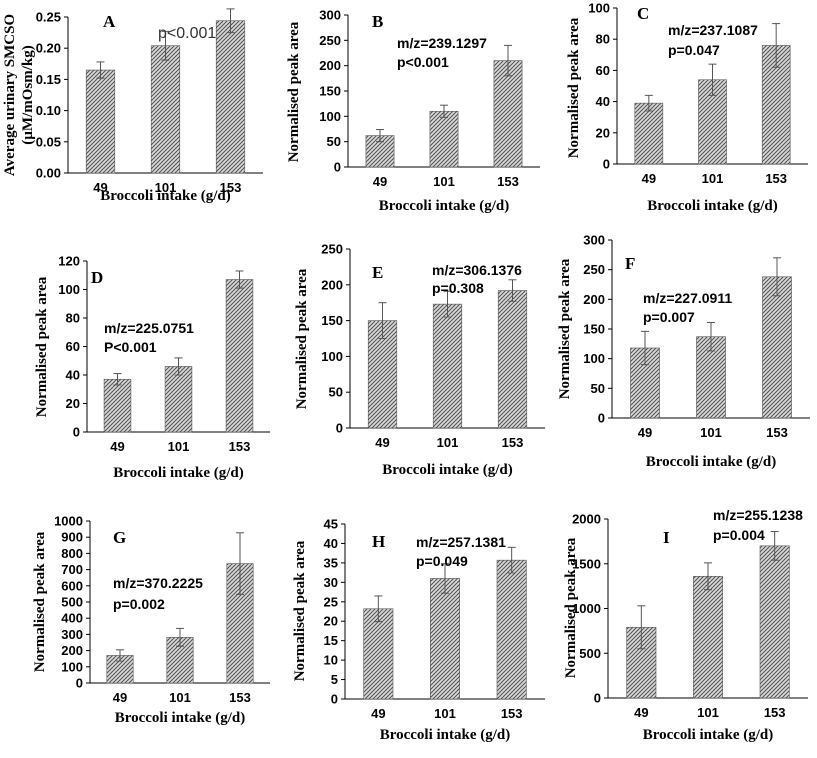 The image size is (817, 758). What do you see at coordinates (643, 13) in the screenshot?
I see `panel-letter: C` at bounding box center [643, 13].